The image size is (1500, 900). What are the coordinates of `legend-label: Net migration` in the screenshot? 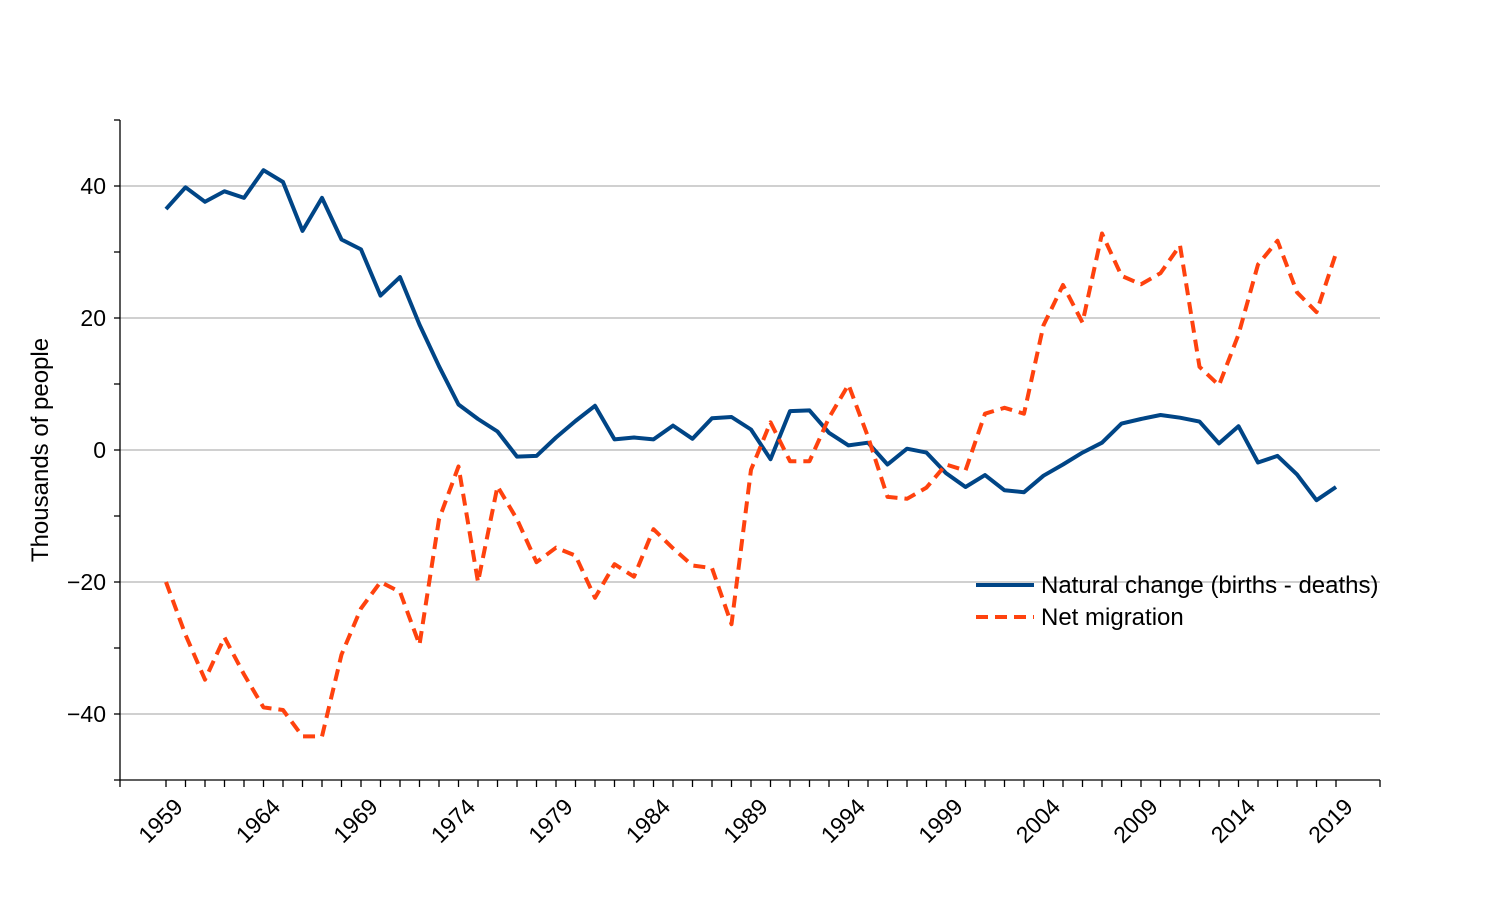 It's located at (1112, 617).